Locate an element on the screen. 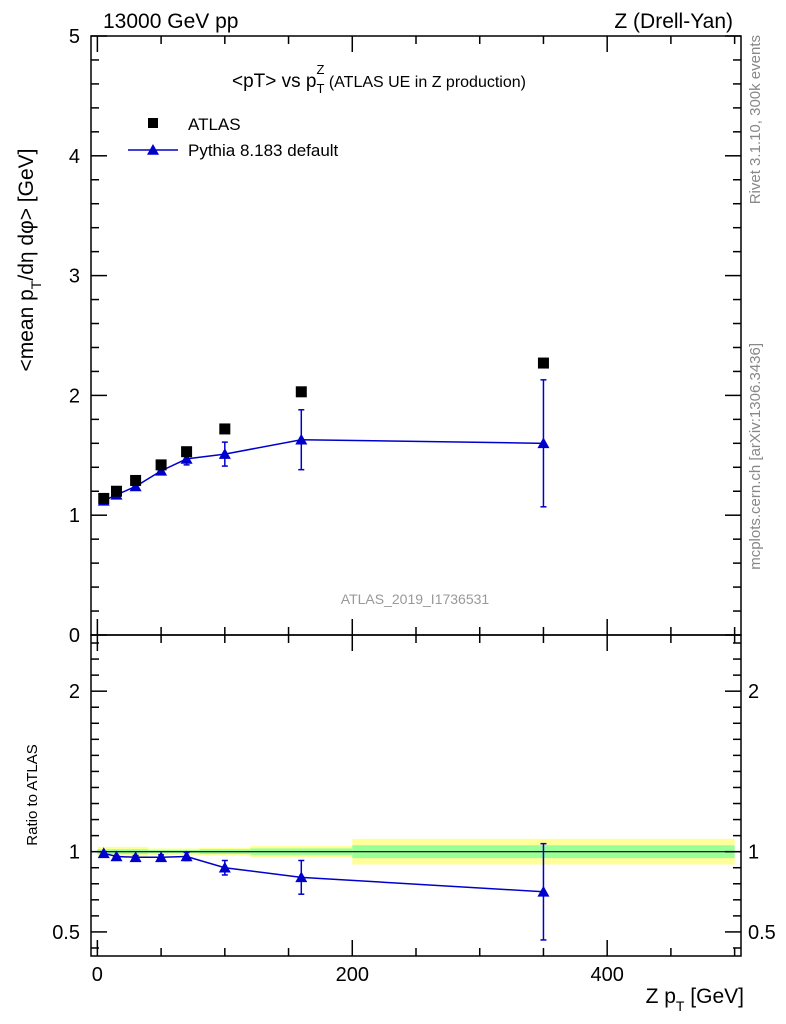 The width and height of the screenshot is (786, 1024). x-axis-label-pre: Z p is located at coordinates (661, 996).